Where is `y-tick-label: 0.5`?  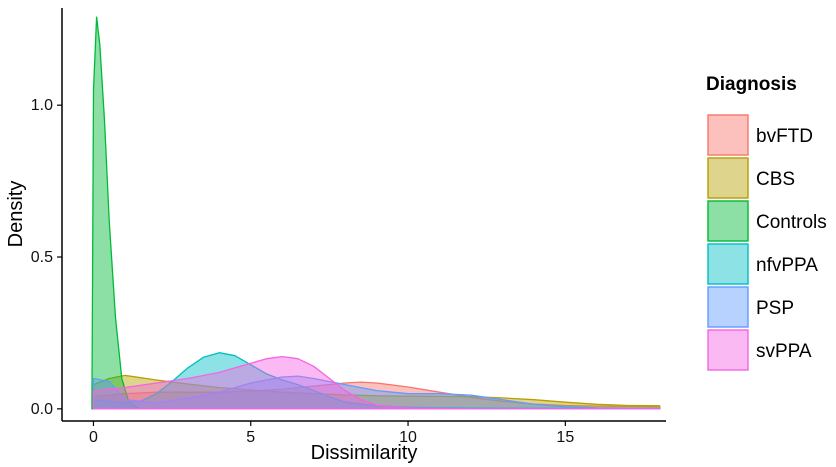
y-tick-label: 0.5 is located at coordinates (42, 257).